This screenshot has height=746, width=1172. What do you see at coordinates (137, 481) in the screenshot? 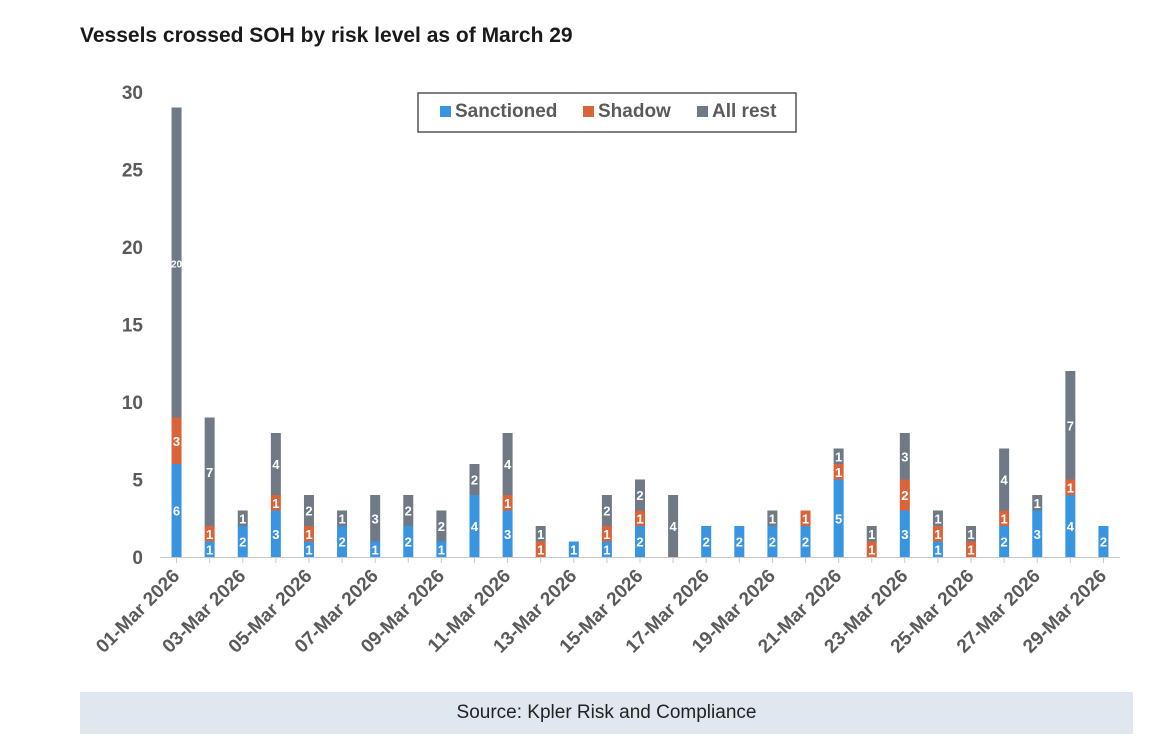
I see `y-tick-label: 5` at bounding box center [137, 481].